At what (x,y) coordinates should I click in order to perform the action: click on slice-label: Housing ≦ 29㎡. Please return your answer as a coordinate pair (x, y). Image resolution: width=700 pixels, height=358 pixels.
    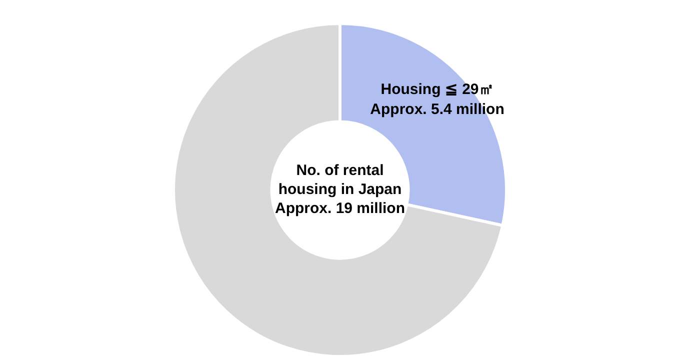
    Looking at the image, I should click on (437, 89).